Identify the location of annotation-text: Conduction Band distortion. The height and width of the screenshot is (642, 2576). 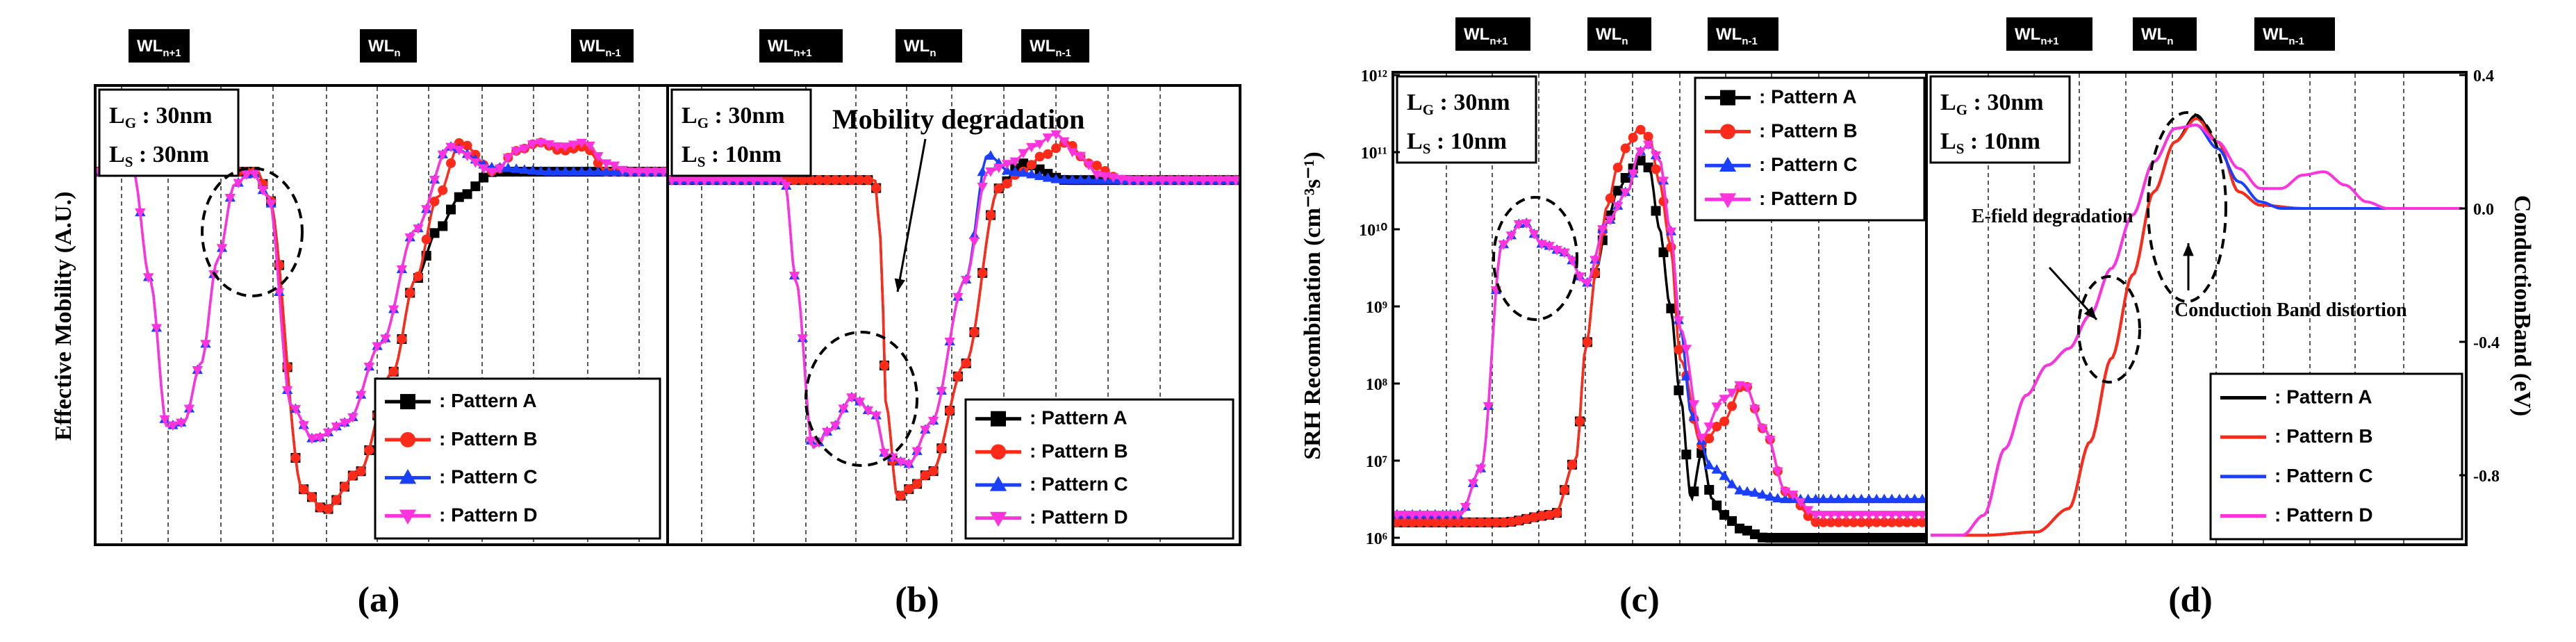
(2291, 310).